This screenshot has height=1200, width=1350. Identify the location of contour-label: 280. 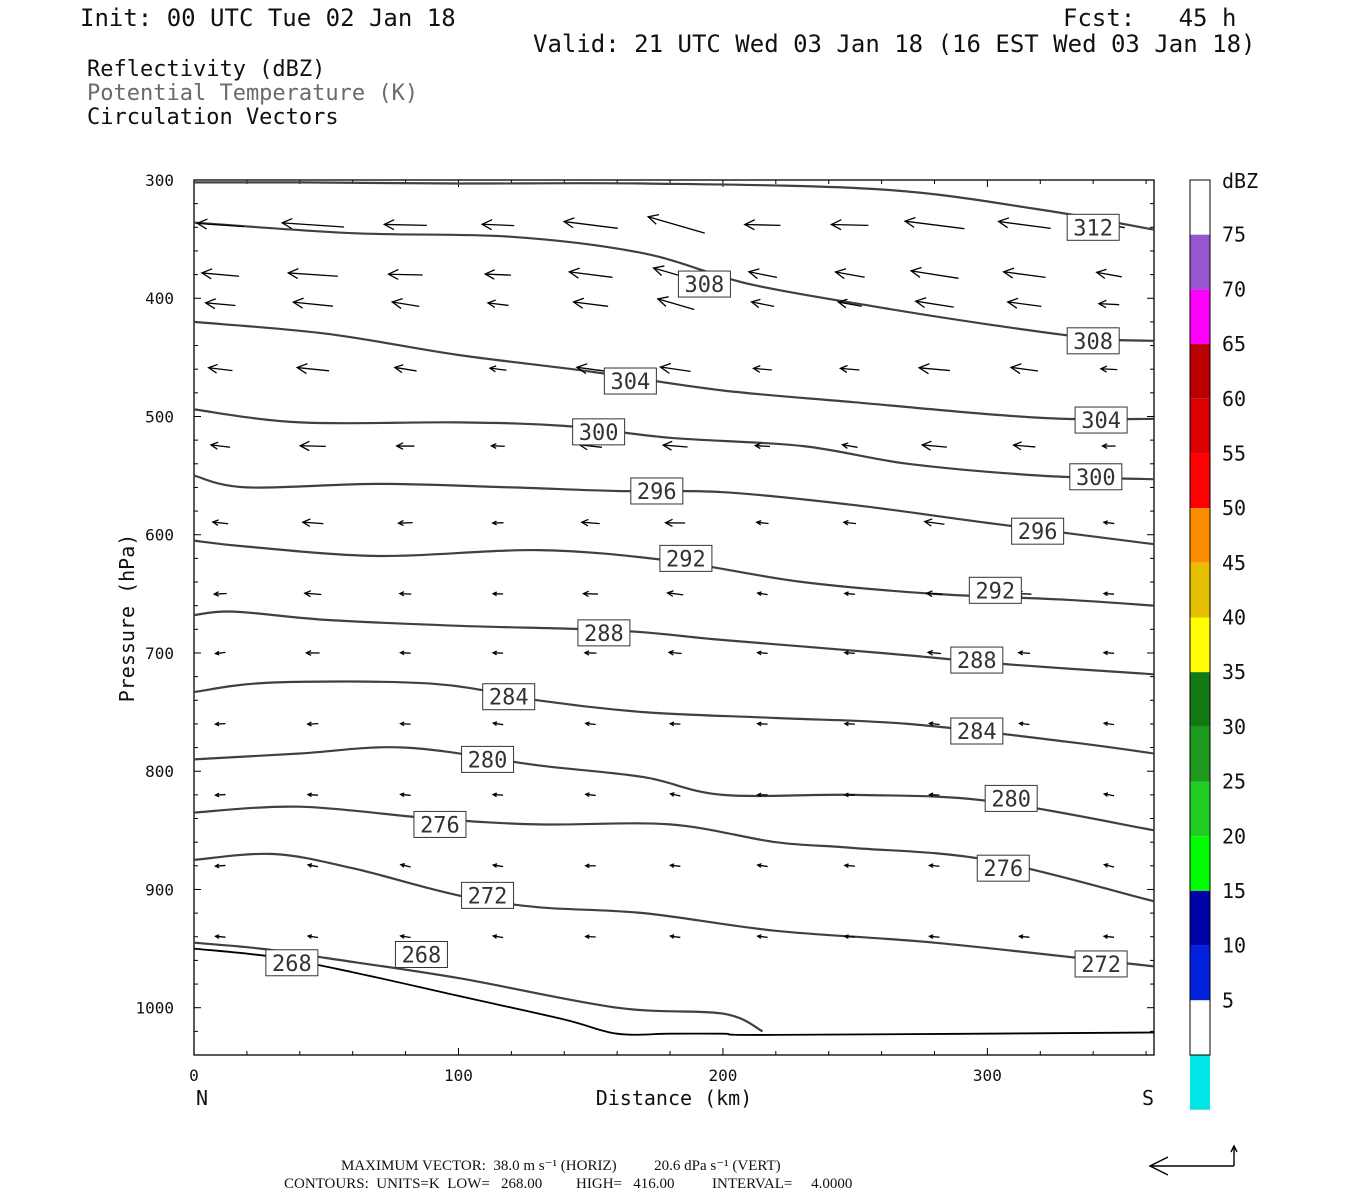
(488, 760).